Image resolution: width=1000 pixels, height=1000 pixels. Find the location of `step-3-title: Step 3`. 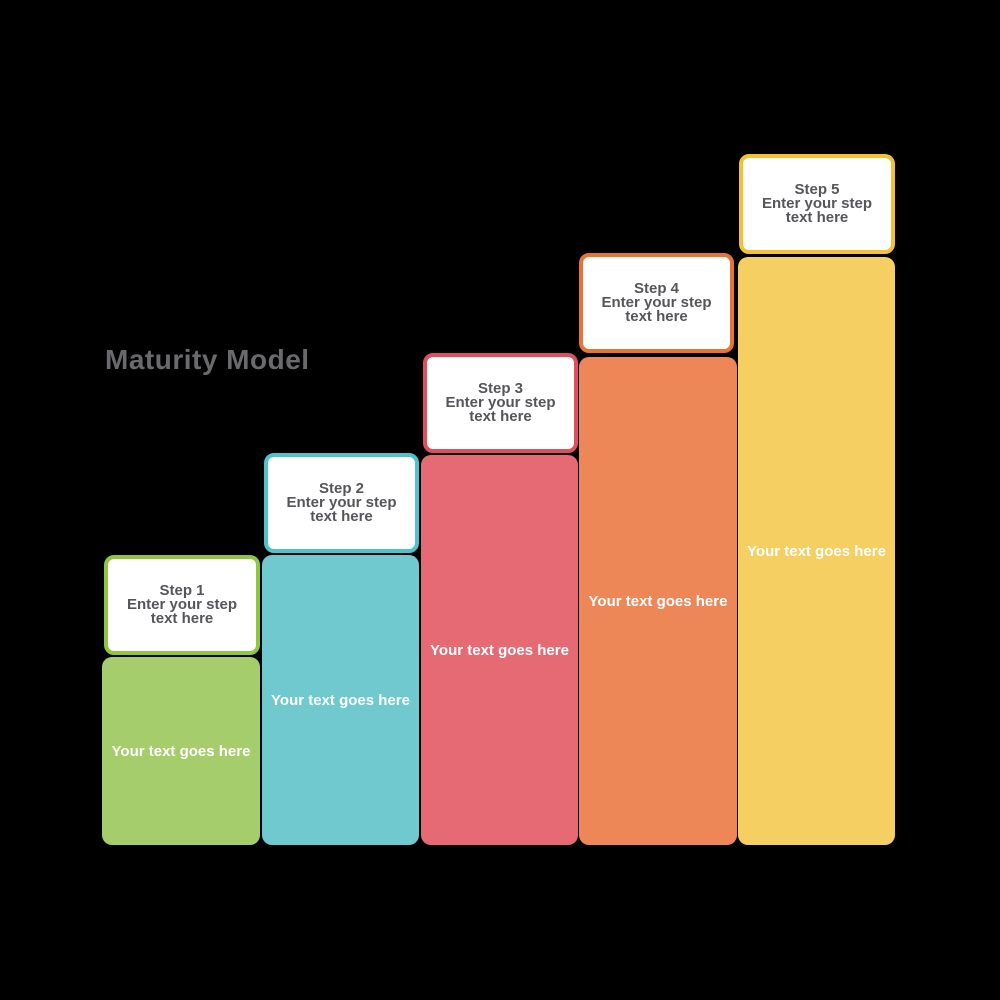

step-3-title: Step 3 is located at coordinates (500, 388).